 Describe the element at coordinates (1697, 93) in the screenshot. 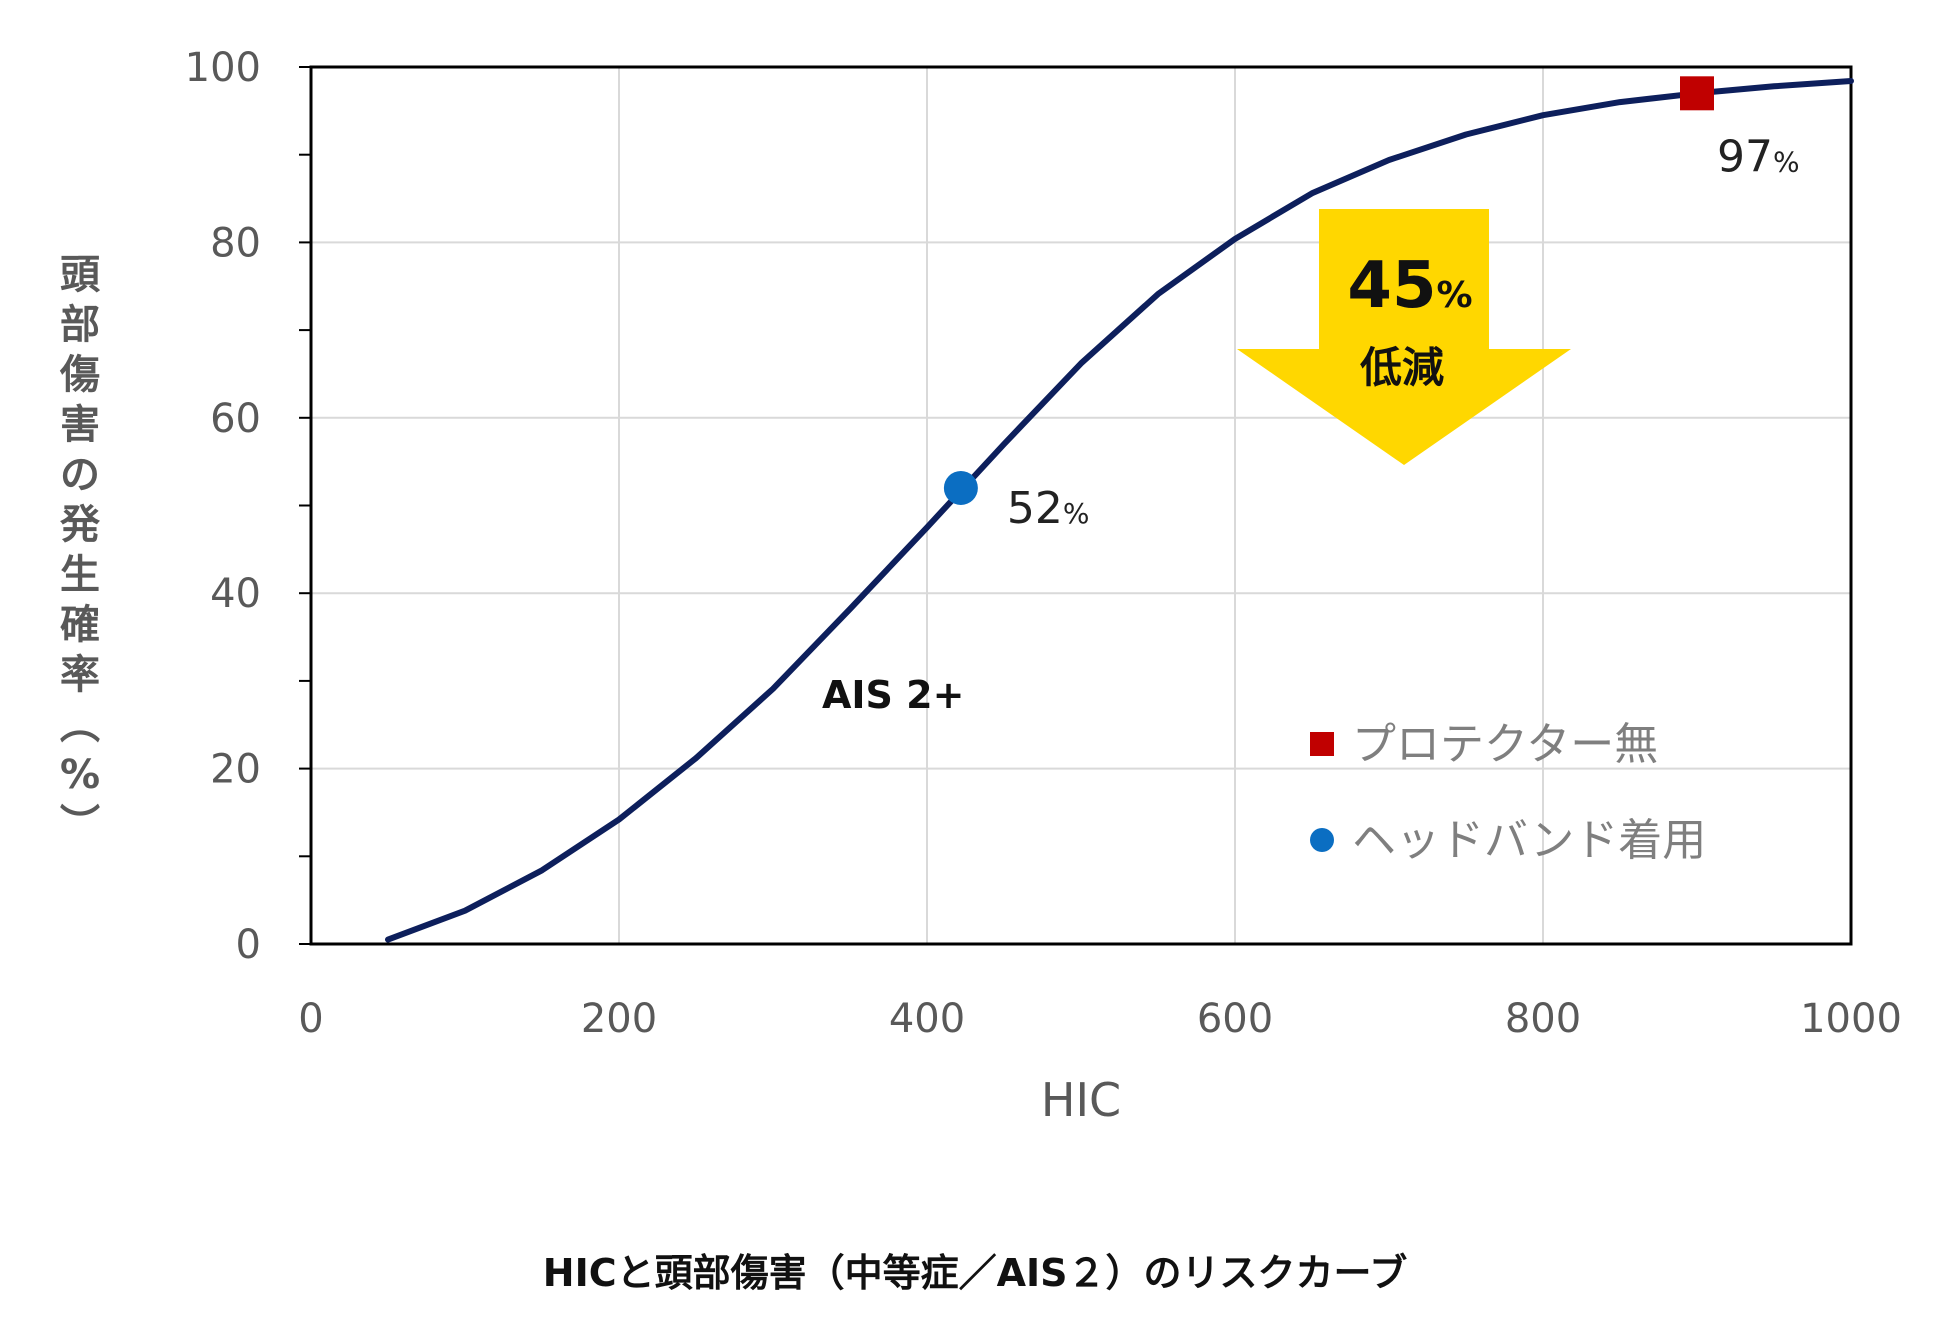

I see `point-no-protector` at that location.